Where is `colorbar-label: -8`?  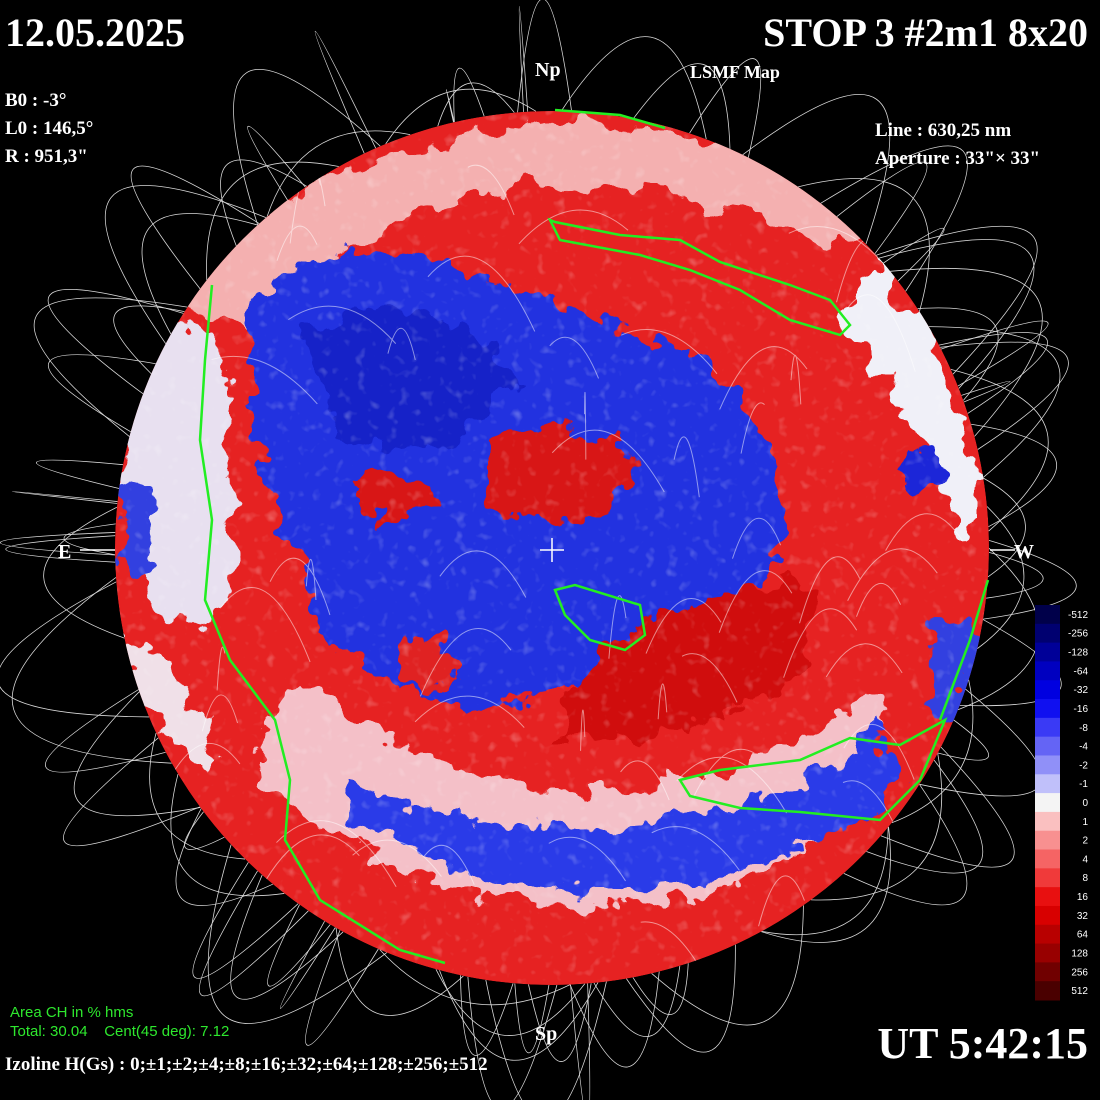 colorbar-label: -8 is located at coordinates (1083, 728).